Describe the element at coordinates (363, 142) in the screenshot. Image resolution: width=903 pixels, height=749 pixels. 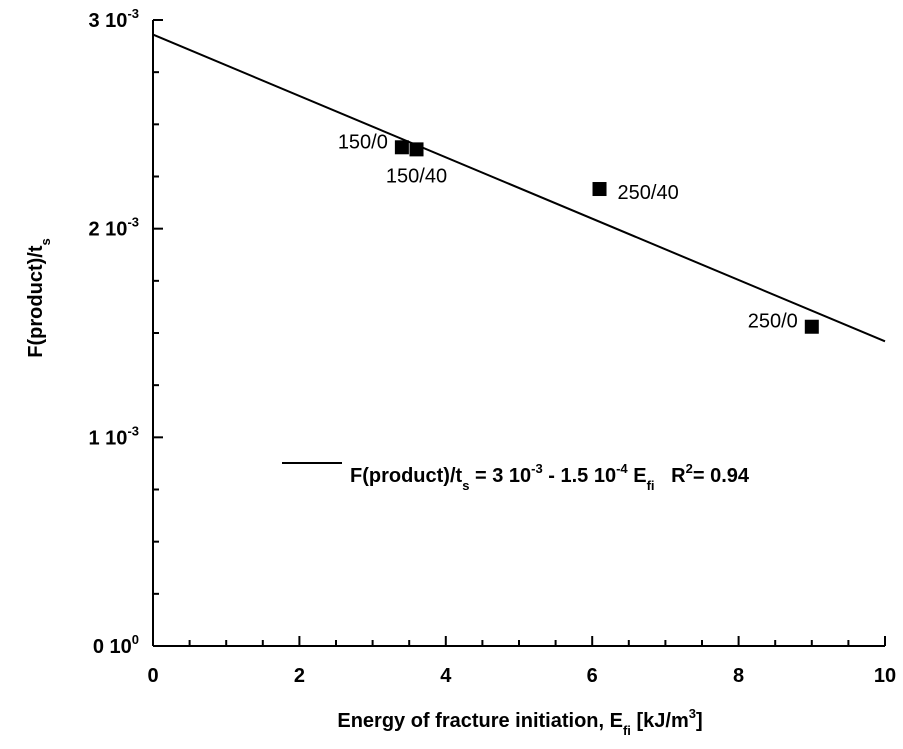
I see `point-label: 150/0` at that location.